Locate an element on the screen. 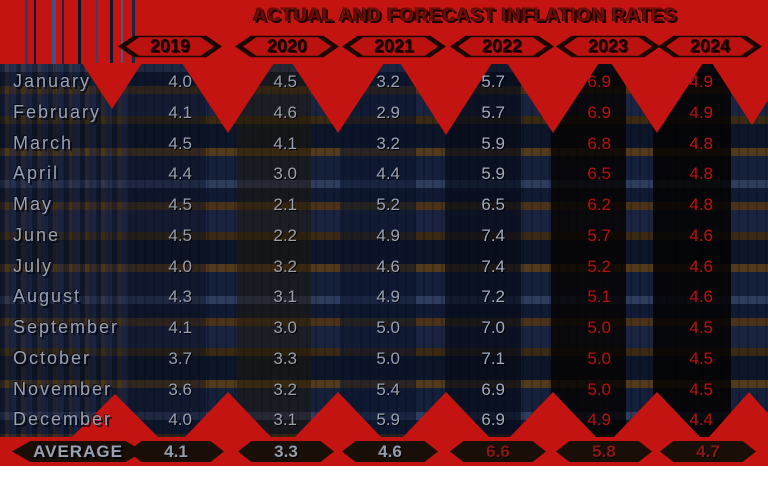 The width and height of the screenshot is (768, 498). average-cell: 5.8 is located at coordinates (604, 451).